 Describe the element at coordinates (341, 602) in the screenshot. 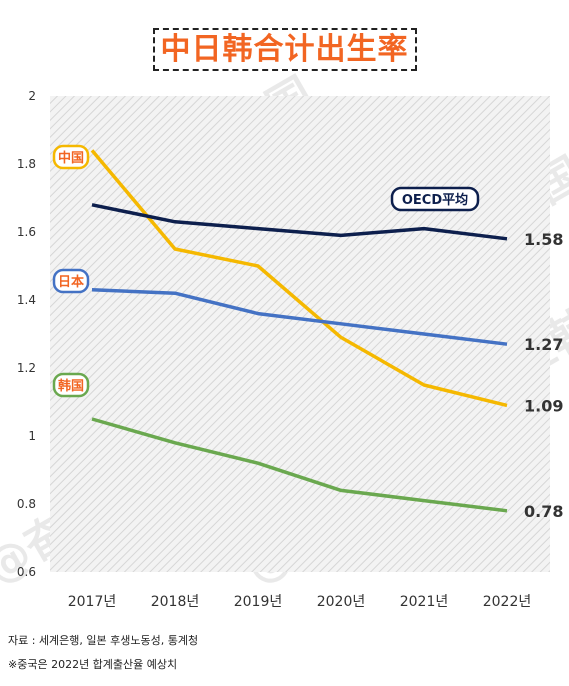

I see `x-tick-label: 2020년` at that location.